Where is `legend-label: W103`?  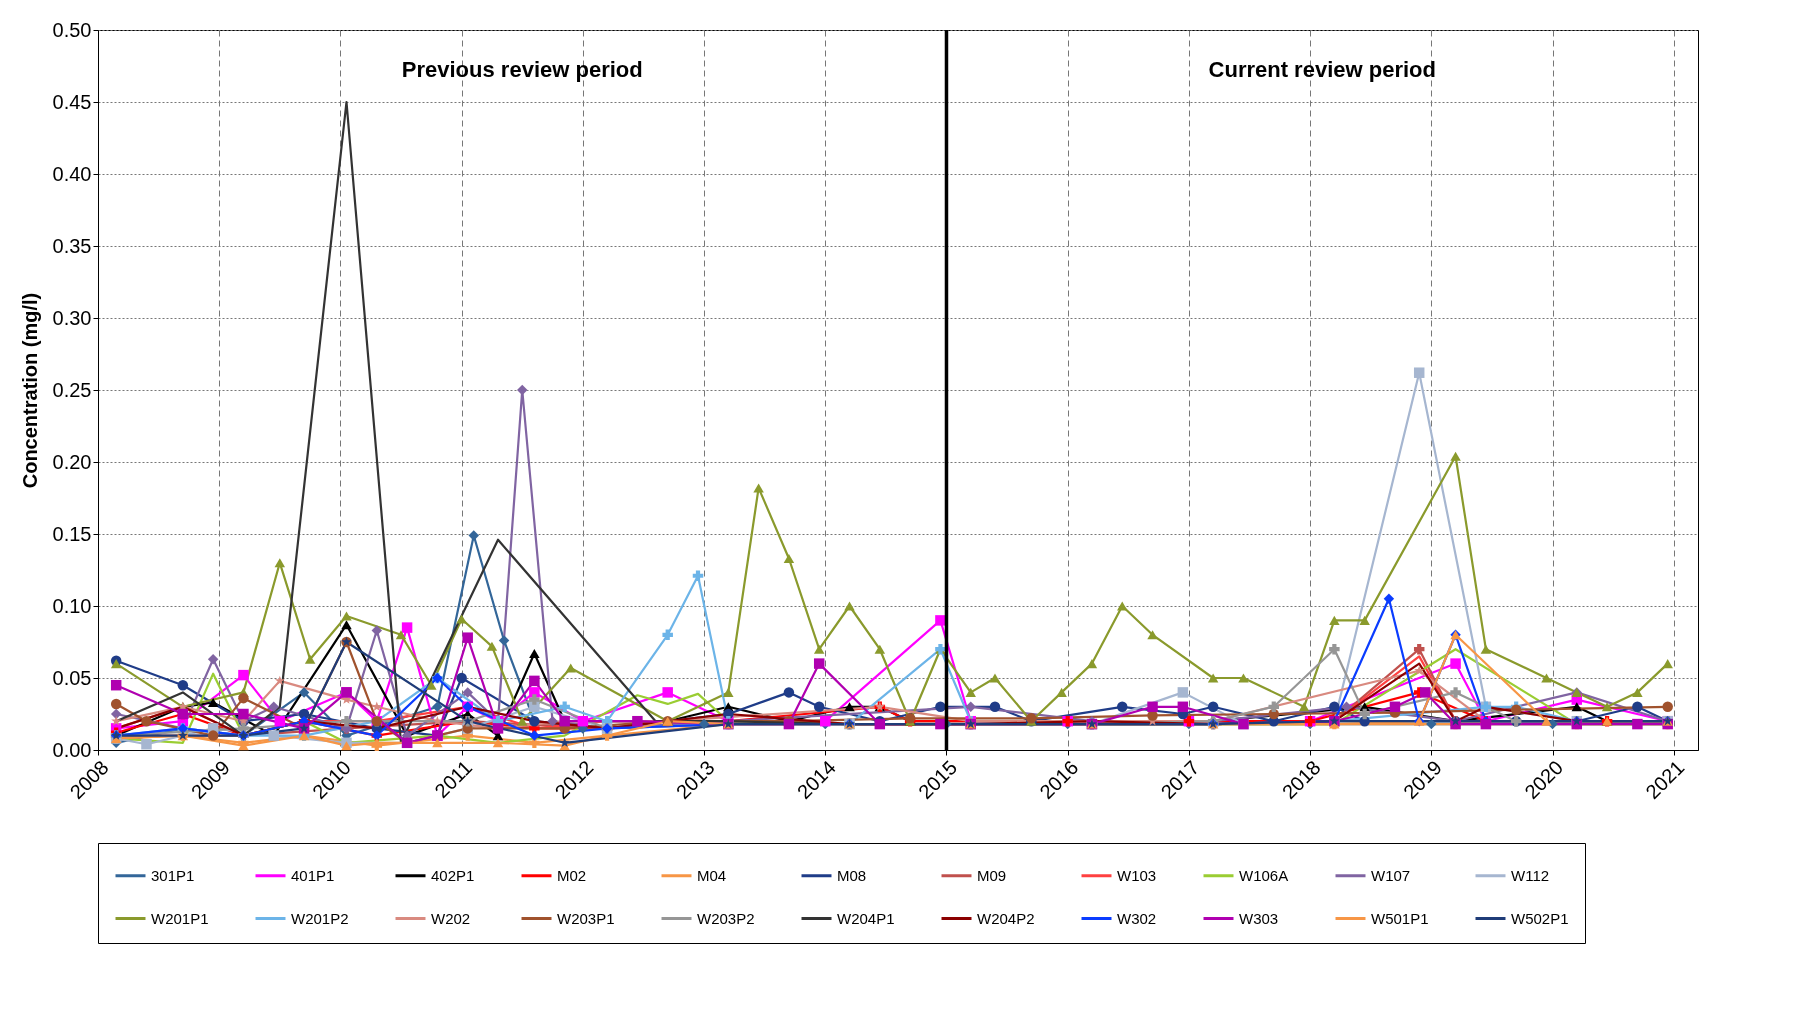
legend-label: W103 is located at coordinates (1137, 875).